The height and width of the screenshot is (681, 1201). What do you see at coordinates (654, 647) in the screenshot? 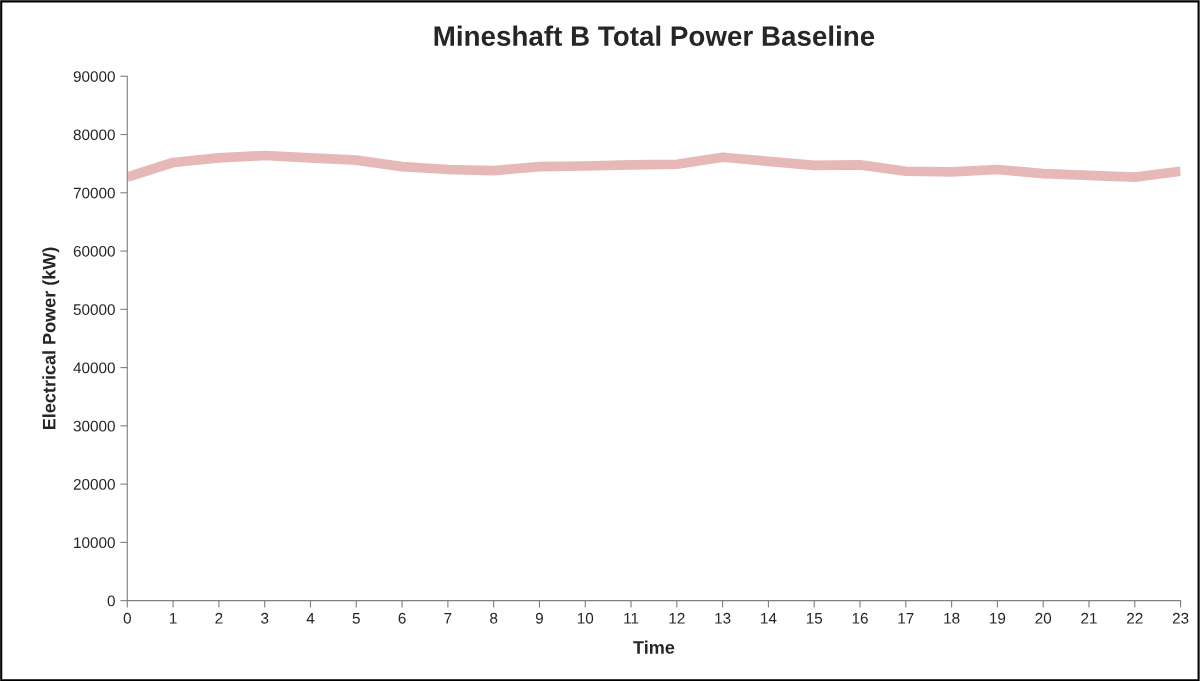
I see `x-axis-title: Time` at bounding box center [654, 647].